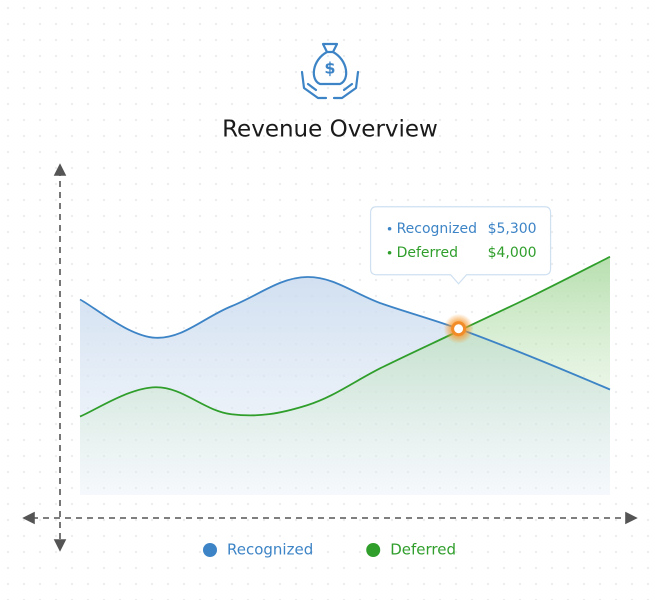  I want to click on highlight-point, so click(459, 329).